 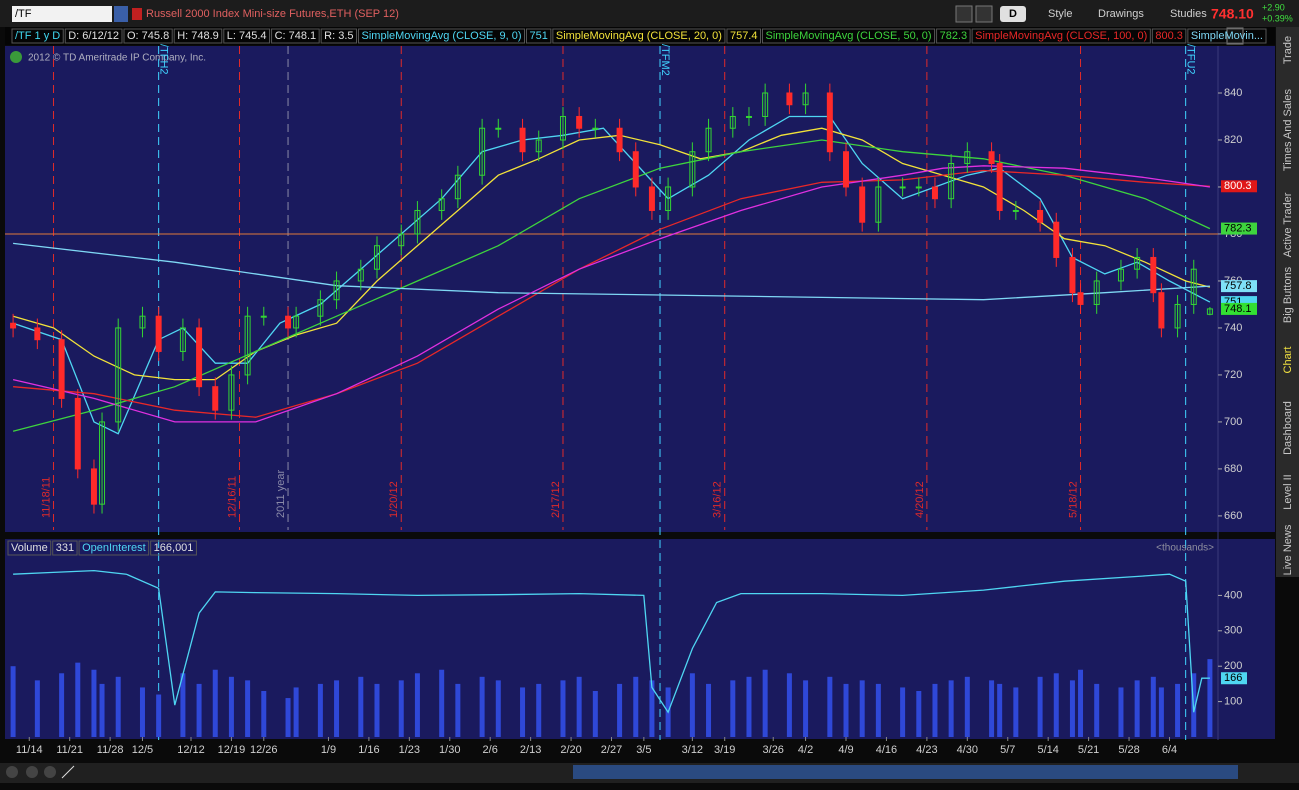 What do you see at coordinates (68, 772) in the screenshot?
I see `draw-tool` at bounding box center [68, 772].